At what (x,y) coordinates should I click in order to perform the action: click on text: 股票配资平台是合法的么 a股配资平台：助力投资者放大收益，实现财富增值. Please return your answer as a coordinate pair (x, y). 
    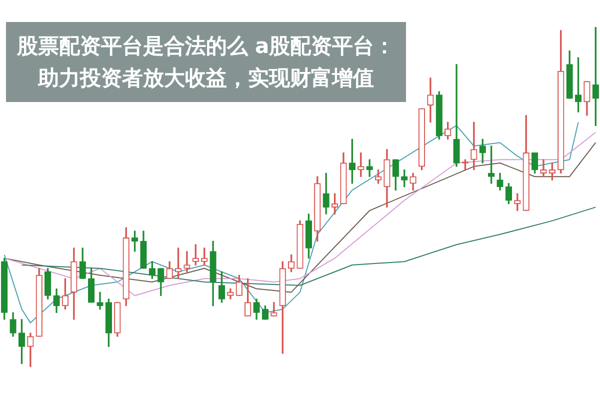
    Looking at the image, I should click on (206, 62).